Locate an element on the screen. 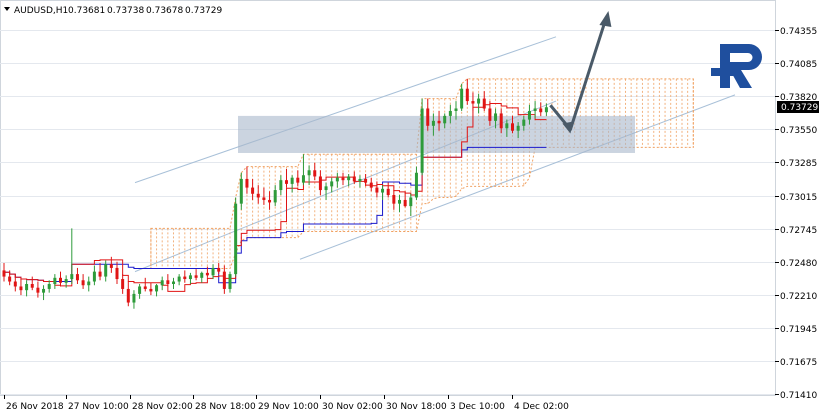 The image size is (819, 417). support-zone is located at coordinates (436, 134).